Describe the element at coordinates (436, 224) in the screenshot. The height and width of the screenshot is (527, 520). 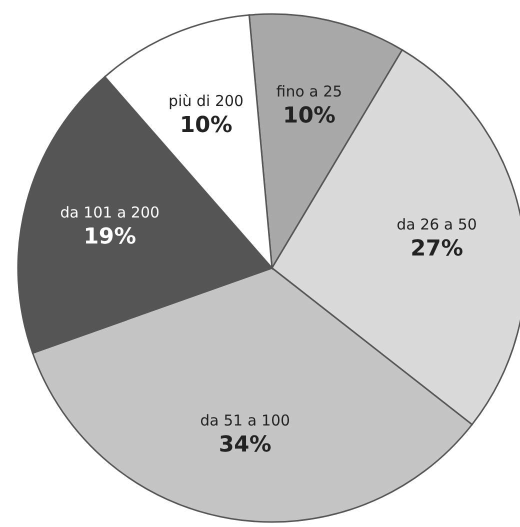
I see `slice-label: da 26 a 50` at that location.